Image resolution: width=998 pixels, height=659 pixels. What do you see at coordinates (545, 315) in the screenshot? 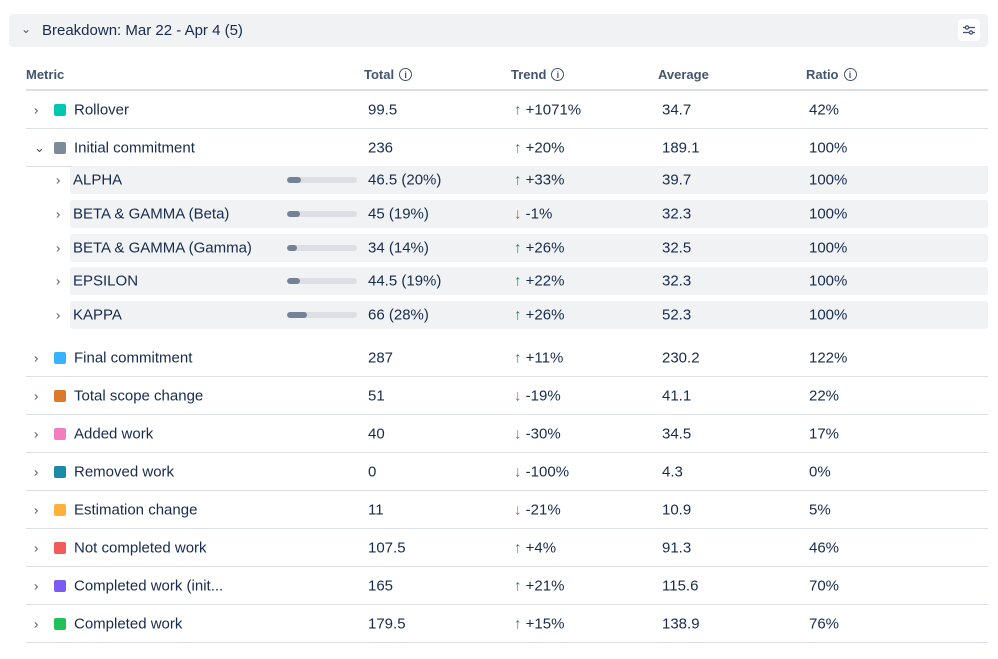
I see `trend-value: +26%` at bounding box center [545, 315].